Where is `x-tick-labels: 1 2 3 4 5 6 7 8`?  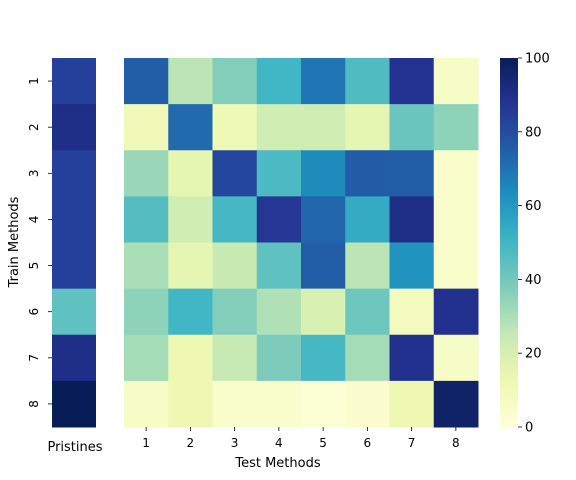 x-tick-labels: 1 2 3 4 5 6 7 8 is located at coordinates (301, 438).